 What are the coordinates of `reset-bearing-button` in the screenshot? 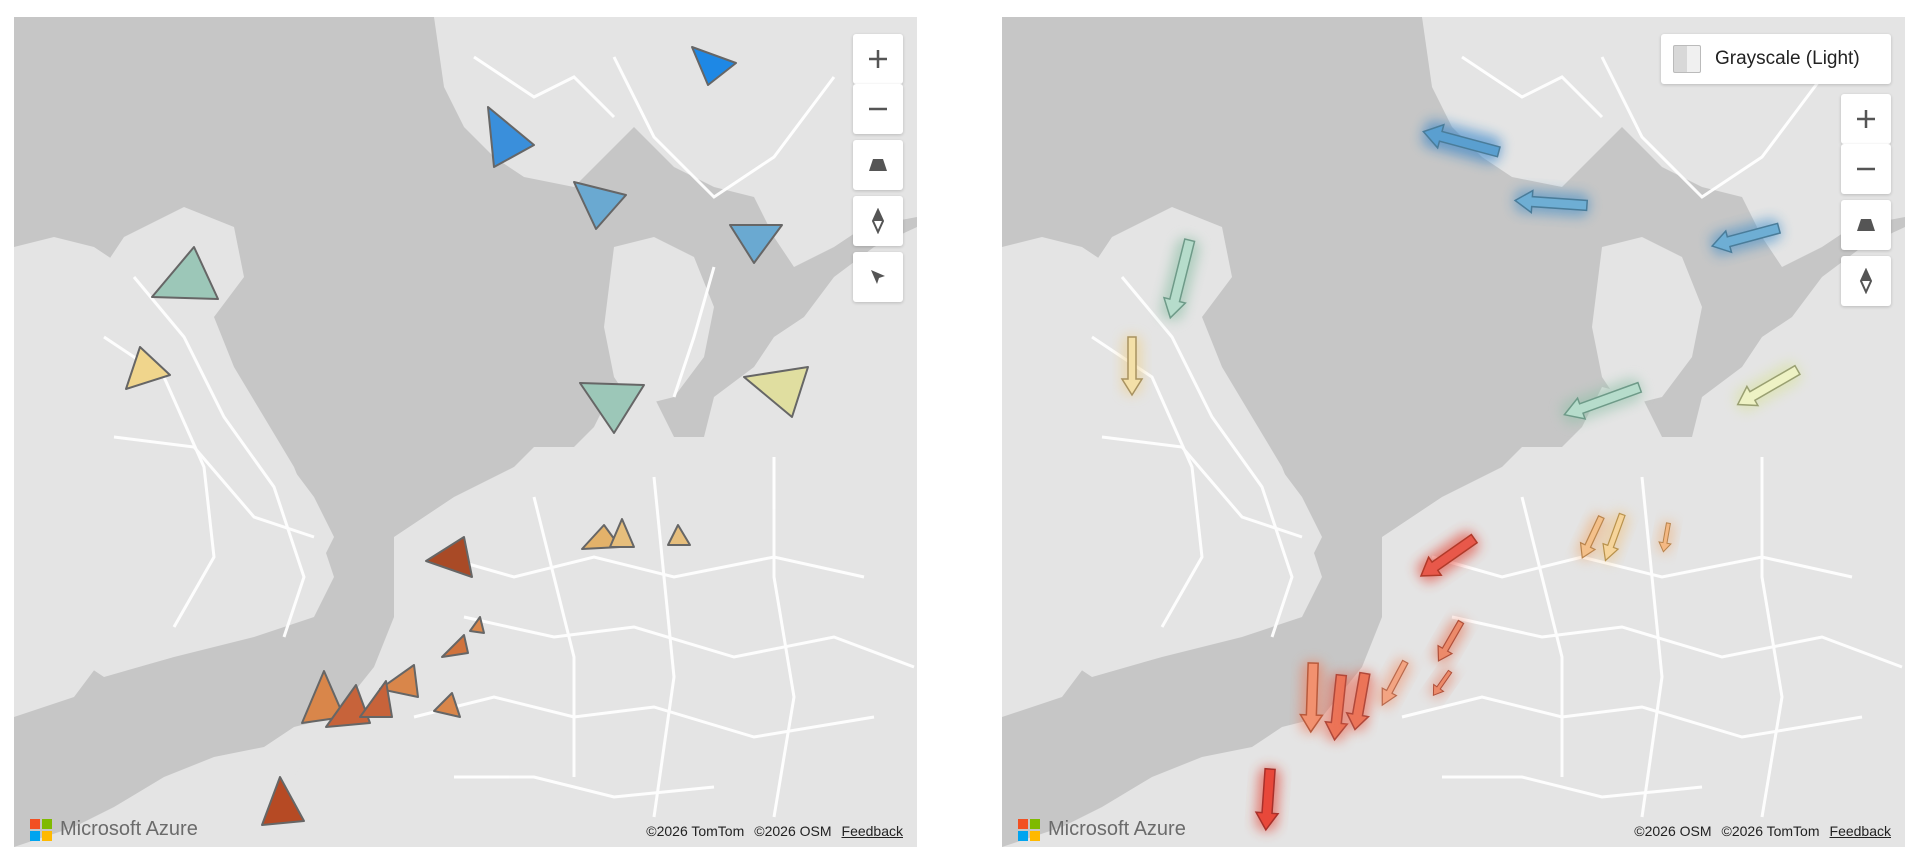 It's located at (878, 277).